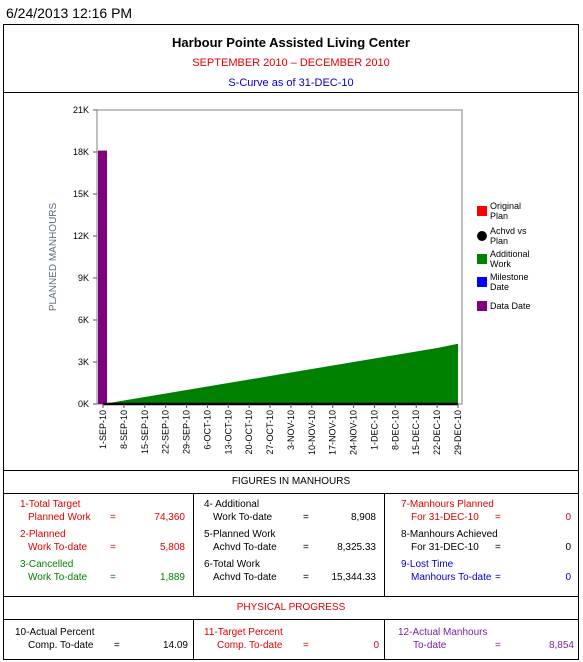  I want to click on physical-sublabel: To-date, so click(430, 645).